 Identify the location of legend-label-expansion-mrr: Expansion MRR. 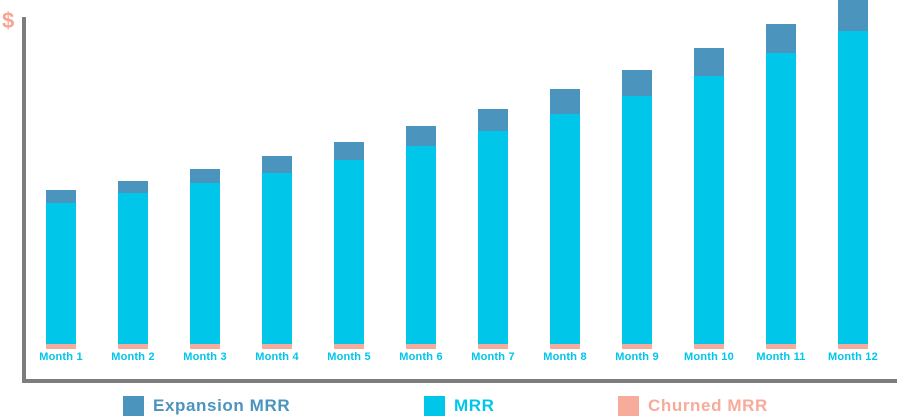
(222, 405).